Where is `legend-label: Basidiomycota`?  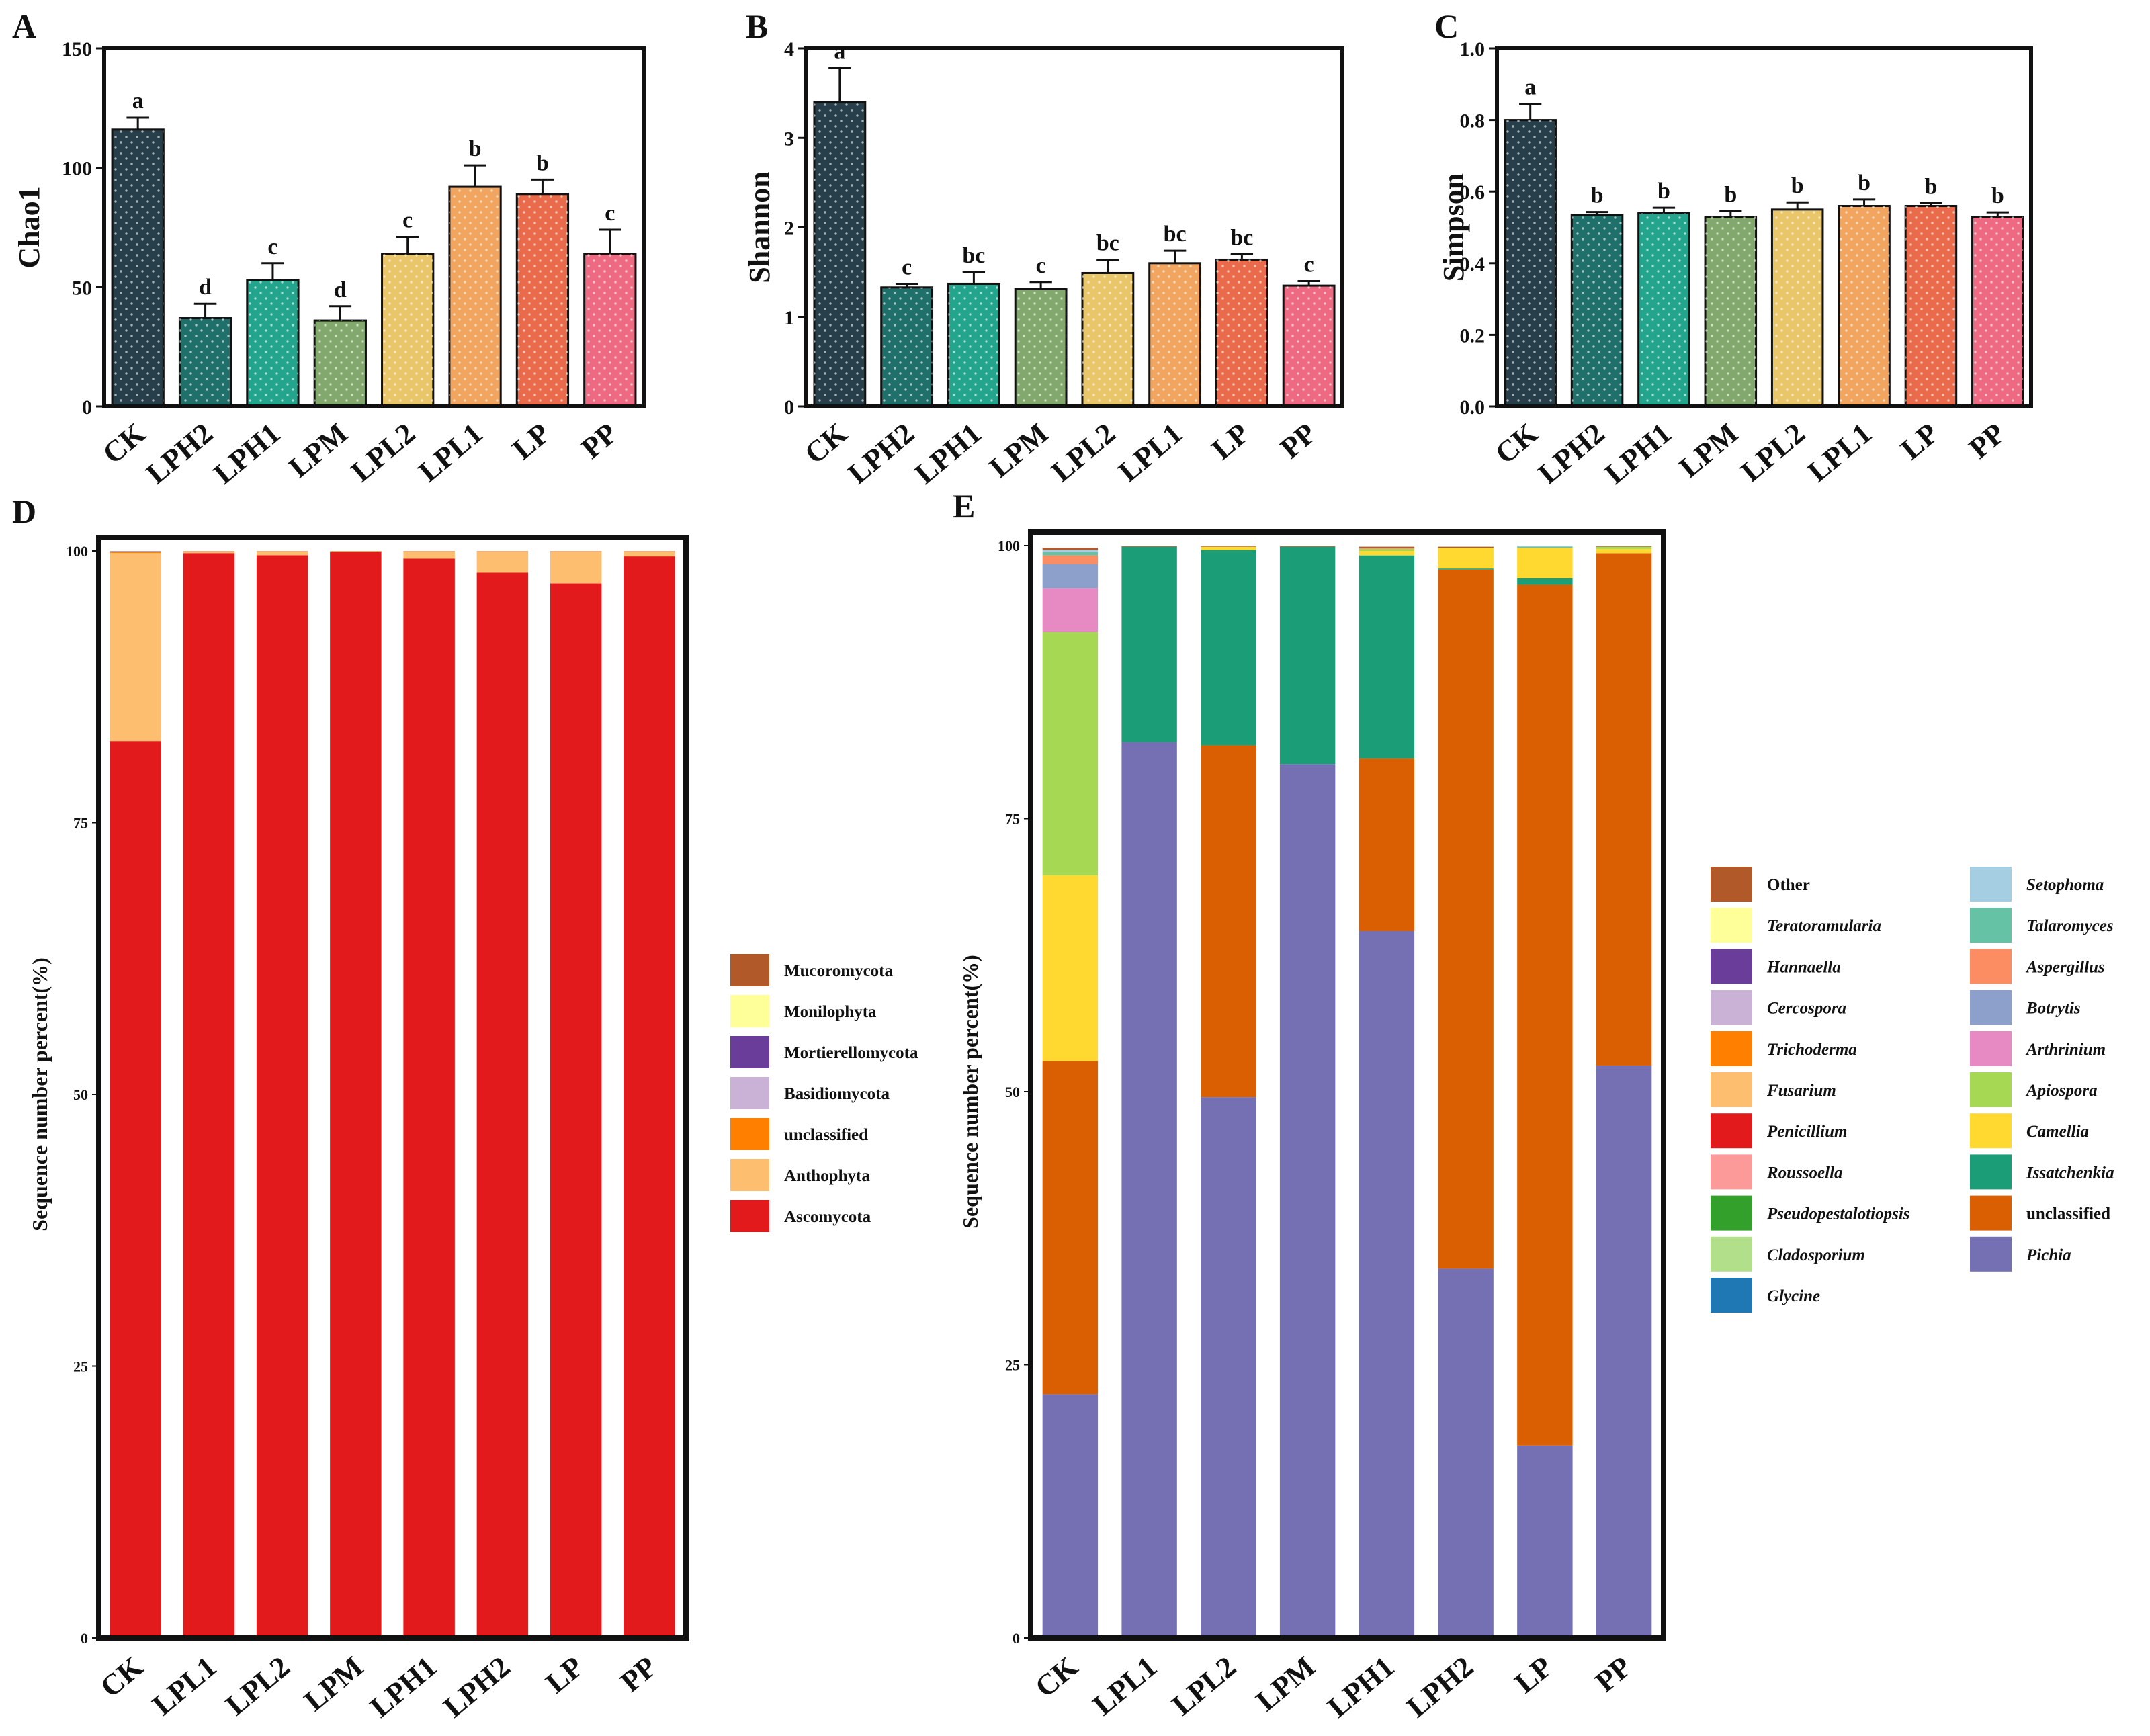 legend-label: Basidiomycota is located at coordinates (837, 1094).